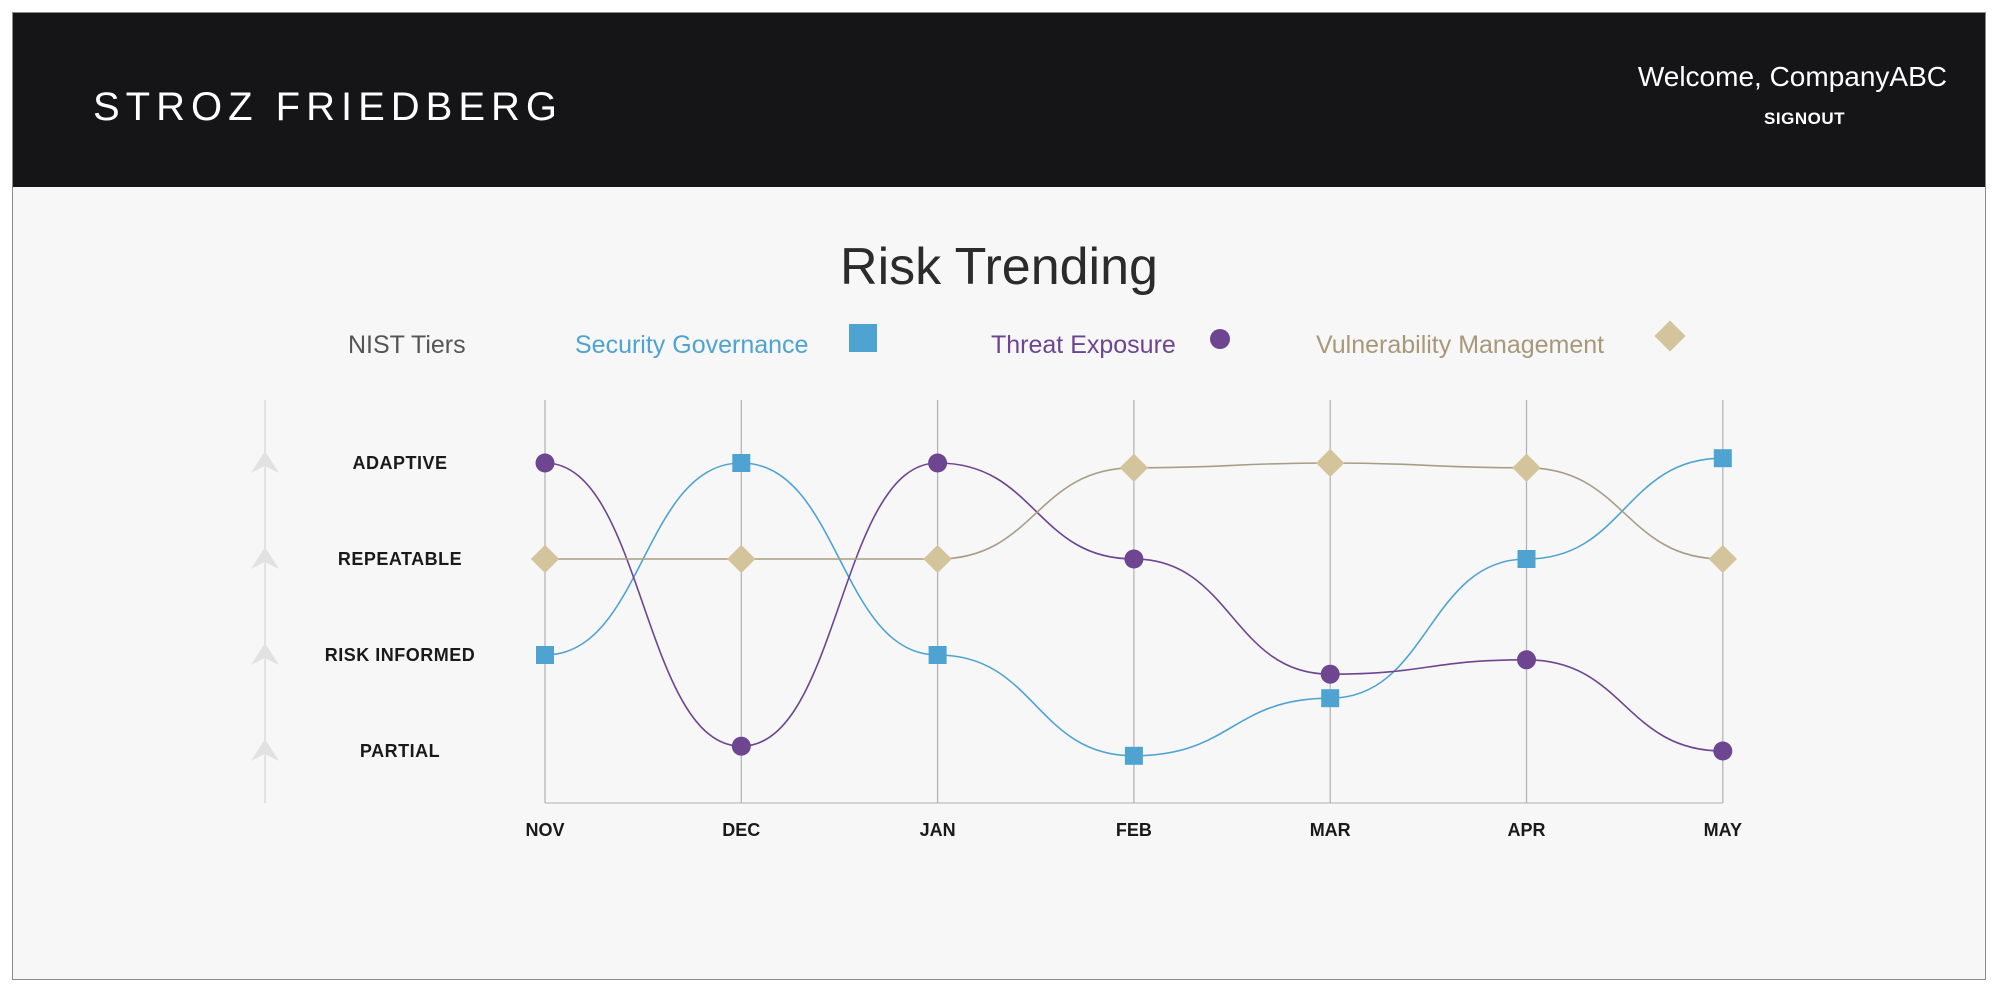  What do you see at coordinates (400, 751) in the screenshot?
I see `tier-label: PARTIAL` at bounding box center [400, 751].